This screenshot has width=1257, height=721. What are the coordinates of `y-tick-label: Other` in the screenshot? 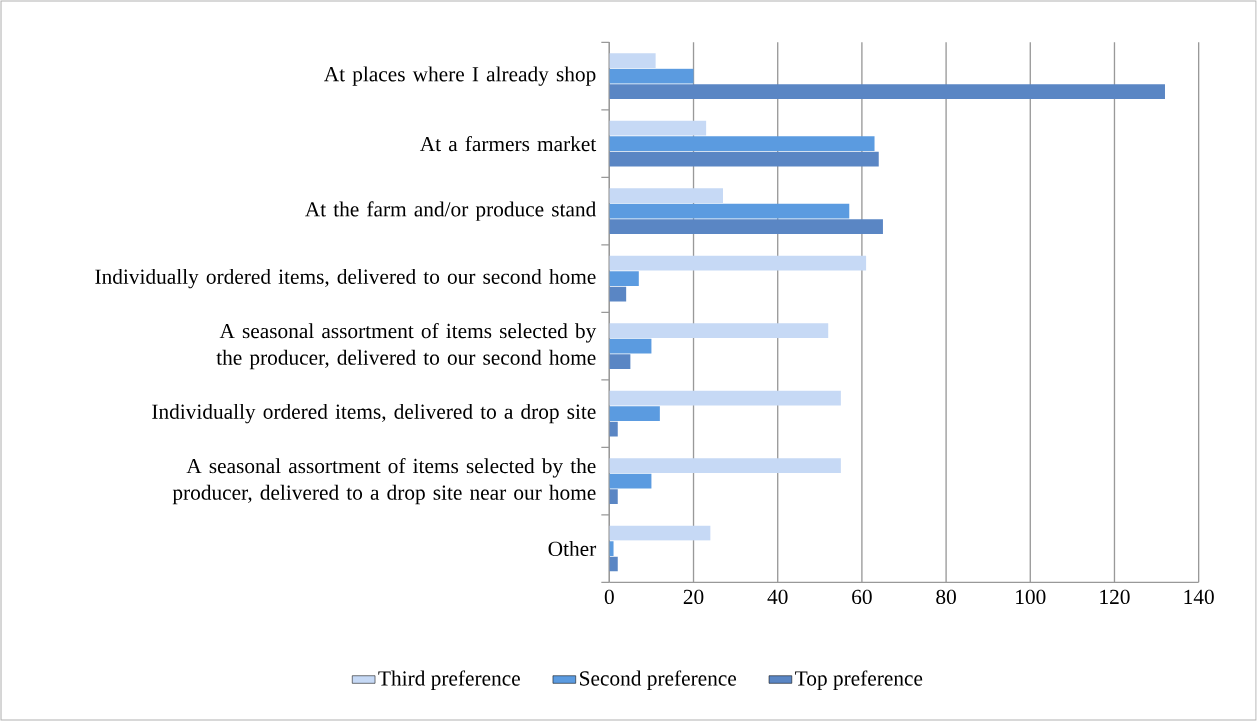 It's located at (572, 549).